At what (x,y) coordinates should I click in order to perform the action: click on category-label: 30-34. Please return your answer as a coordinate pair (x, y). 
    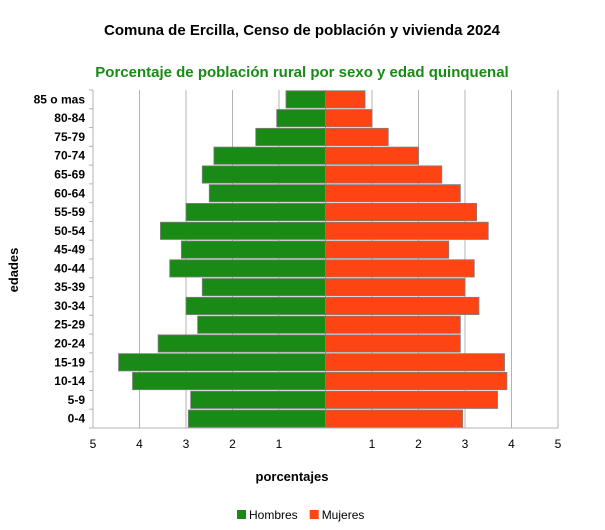
    Looking at the image, I should click on (69, 306).